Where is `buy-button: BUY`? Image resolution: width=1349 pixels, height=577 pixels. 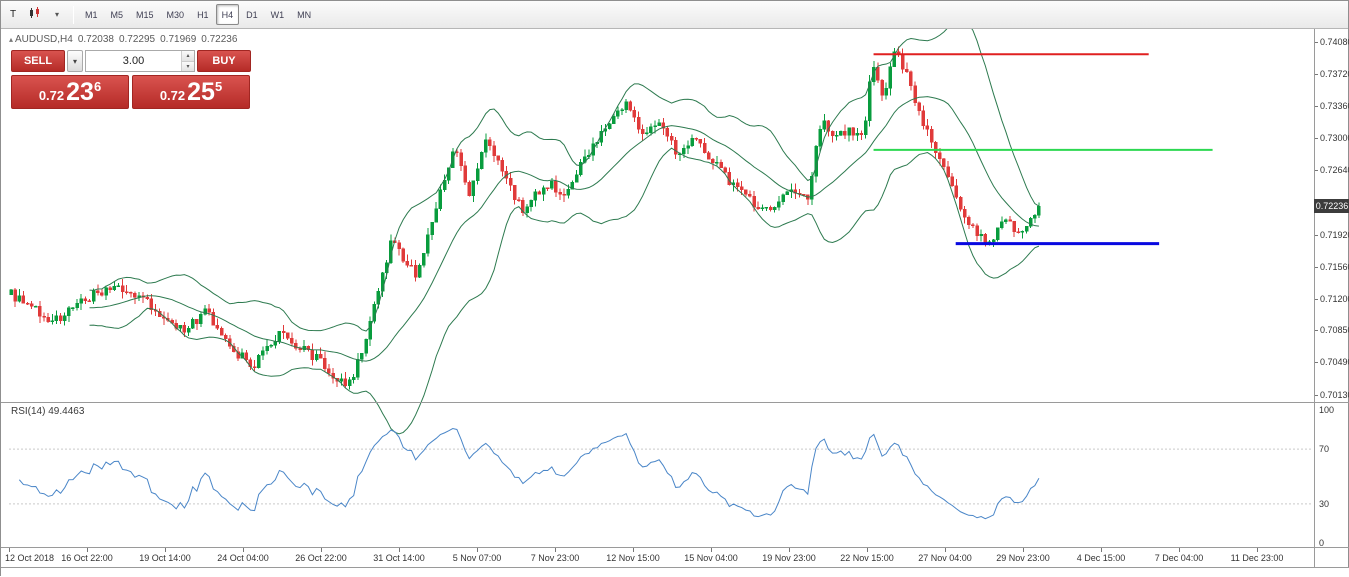
buy-button: BUY is located at coordinates (224, 61).